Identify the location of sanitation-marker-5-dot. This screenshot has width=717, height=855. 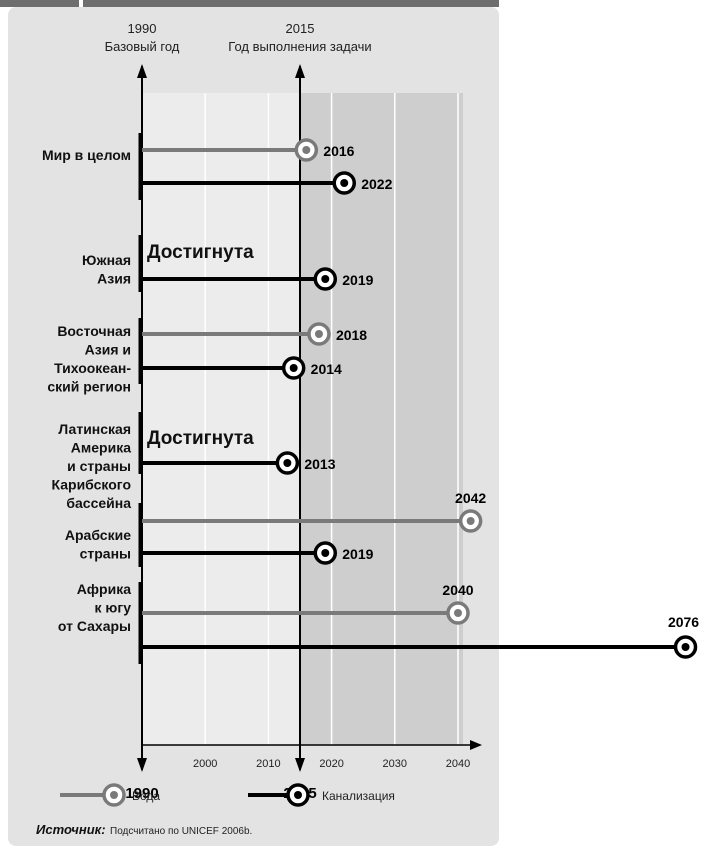
(685, 647).